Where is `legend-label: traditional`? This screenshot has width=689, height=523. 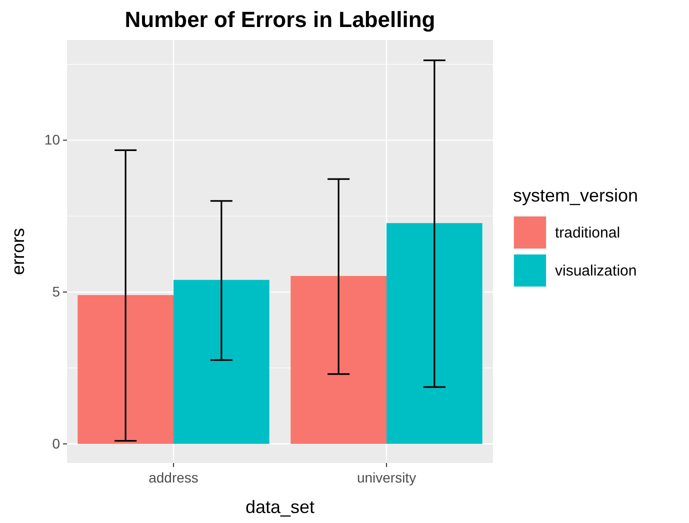 legend-label: traditional is located at coordinates (587, 233).